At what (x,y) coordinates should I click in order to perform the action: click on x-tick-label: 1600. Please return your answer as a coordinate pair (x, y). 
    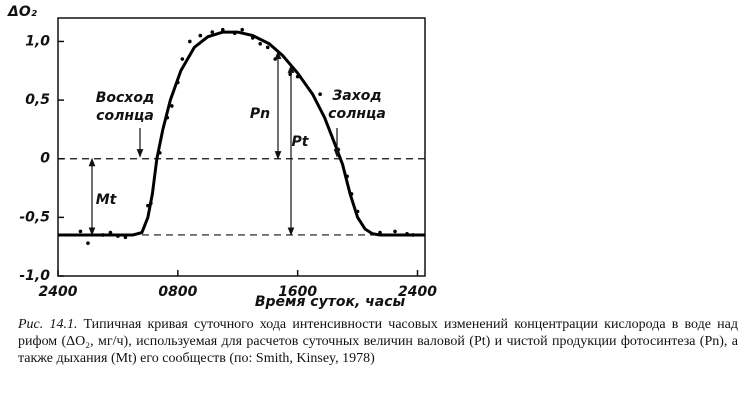
    Looking at the image, I should click on (297, 292).